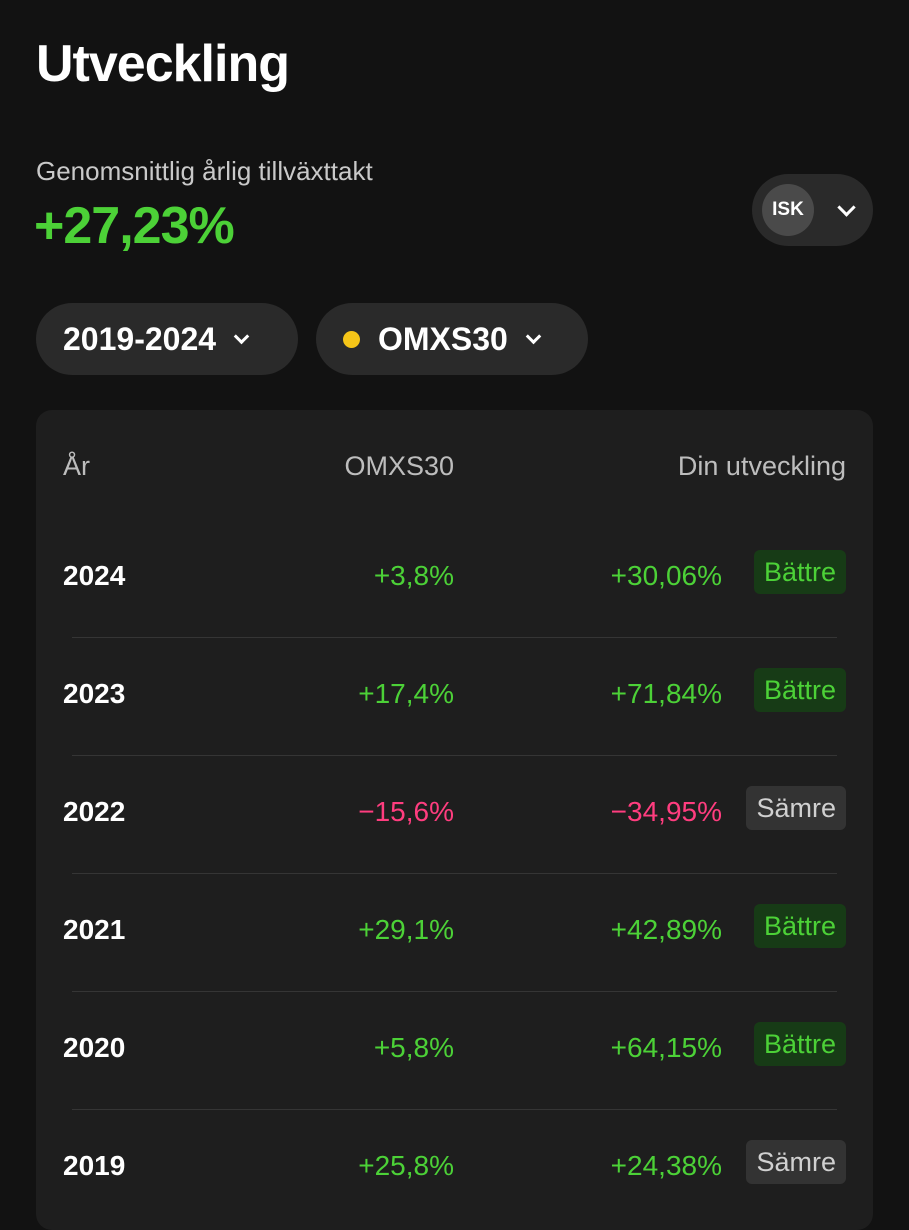 This screenshot has height=1230, width=909. I want to click on table-row: 2020 +5,8% +64,15% Bättre, so click(454, 1051).